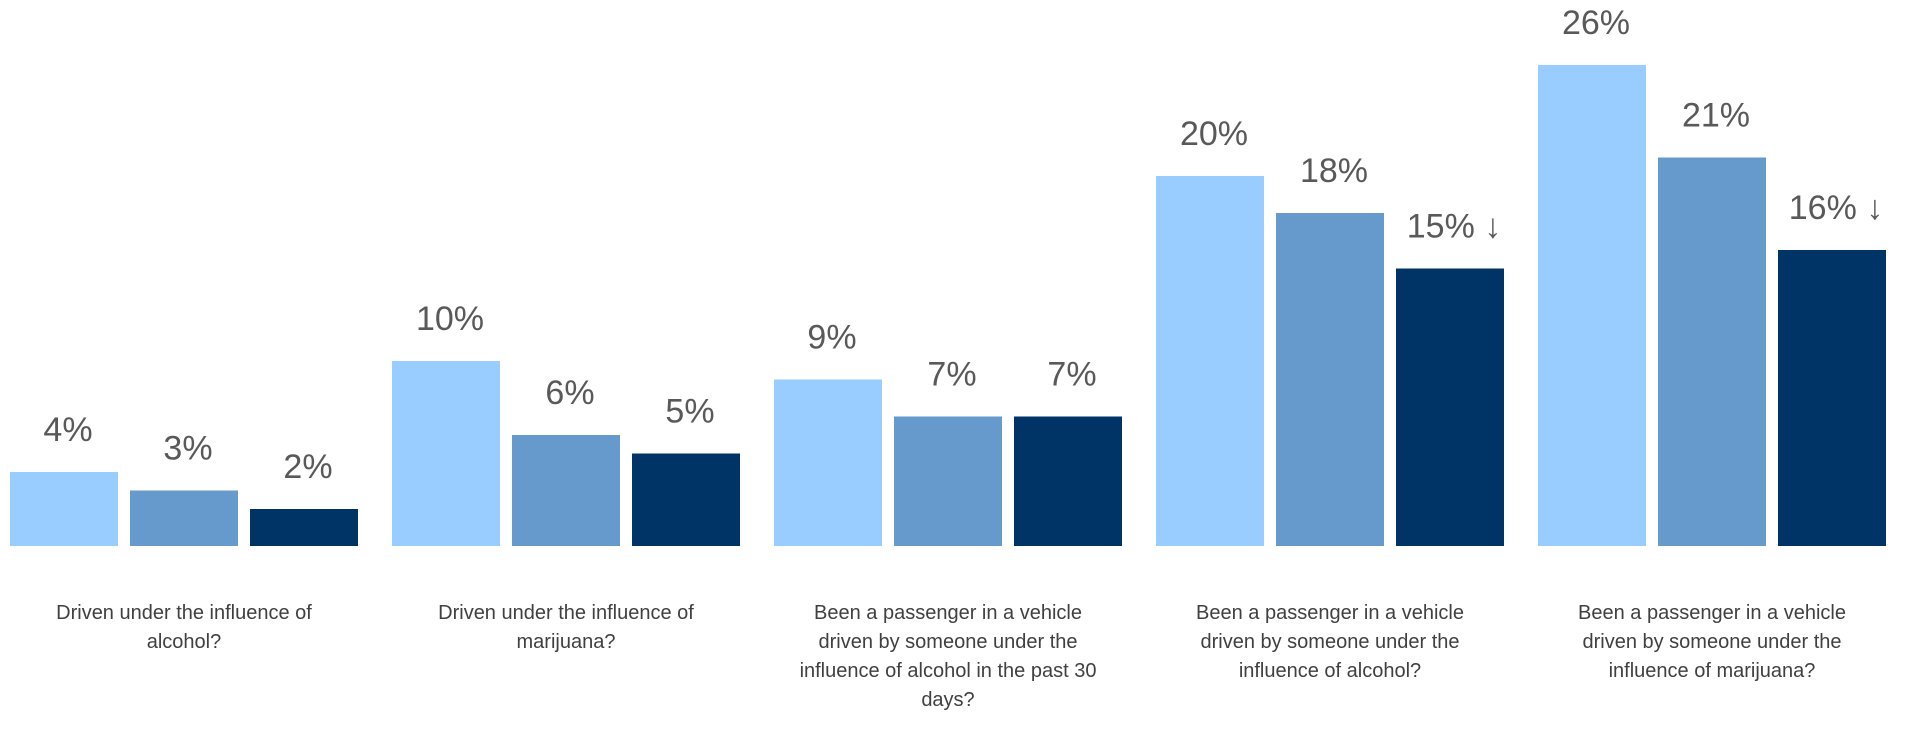  I want to click on data-label: 2%, so click(307, 467).